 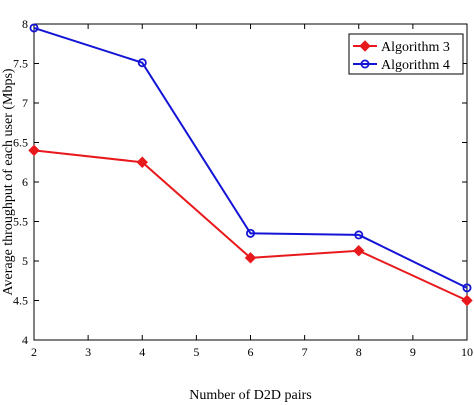 I want to click on legend: Algorithm 3 Algorithm 4, so click(x=406, y=54).